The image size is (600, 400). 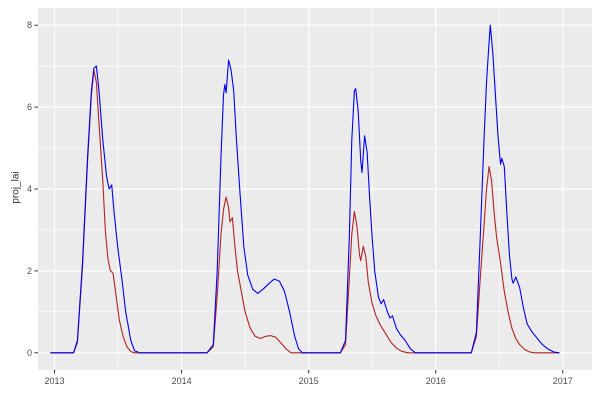 I want to click on y-tick-label: 4, so click(x=29, y=189).